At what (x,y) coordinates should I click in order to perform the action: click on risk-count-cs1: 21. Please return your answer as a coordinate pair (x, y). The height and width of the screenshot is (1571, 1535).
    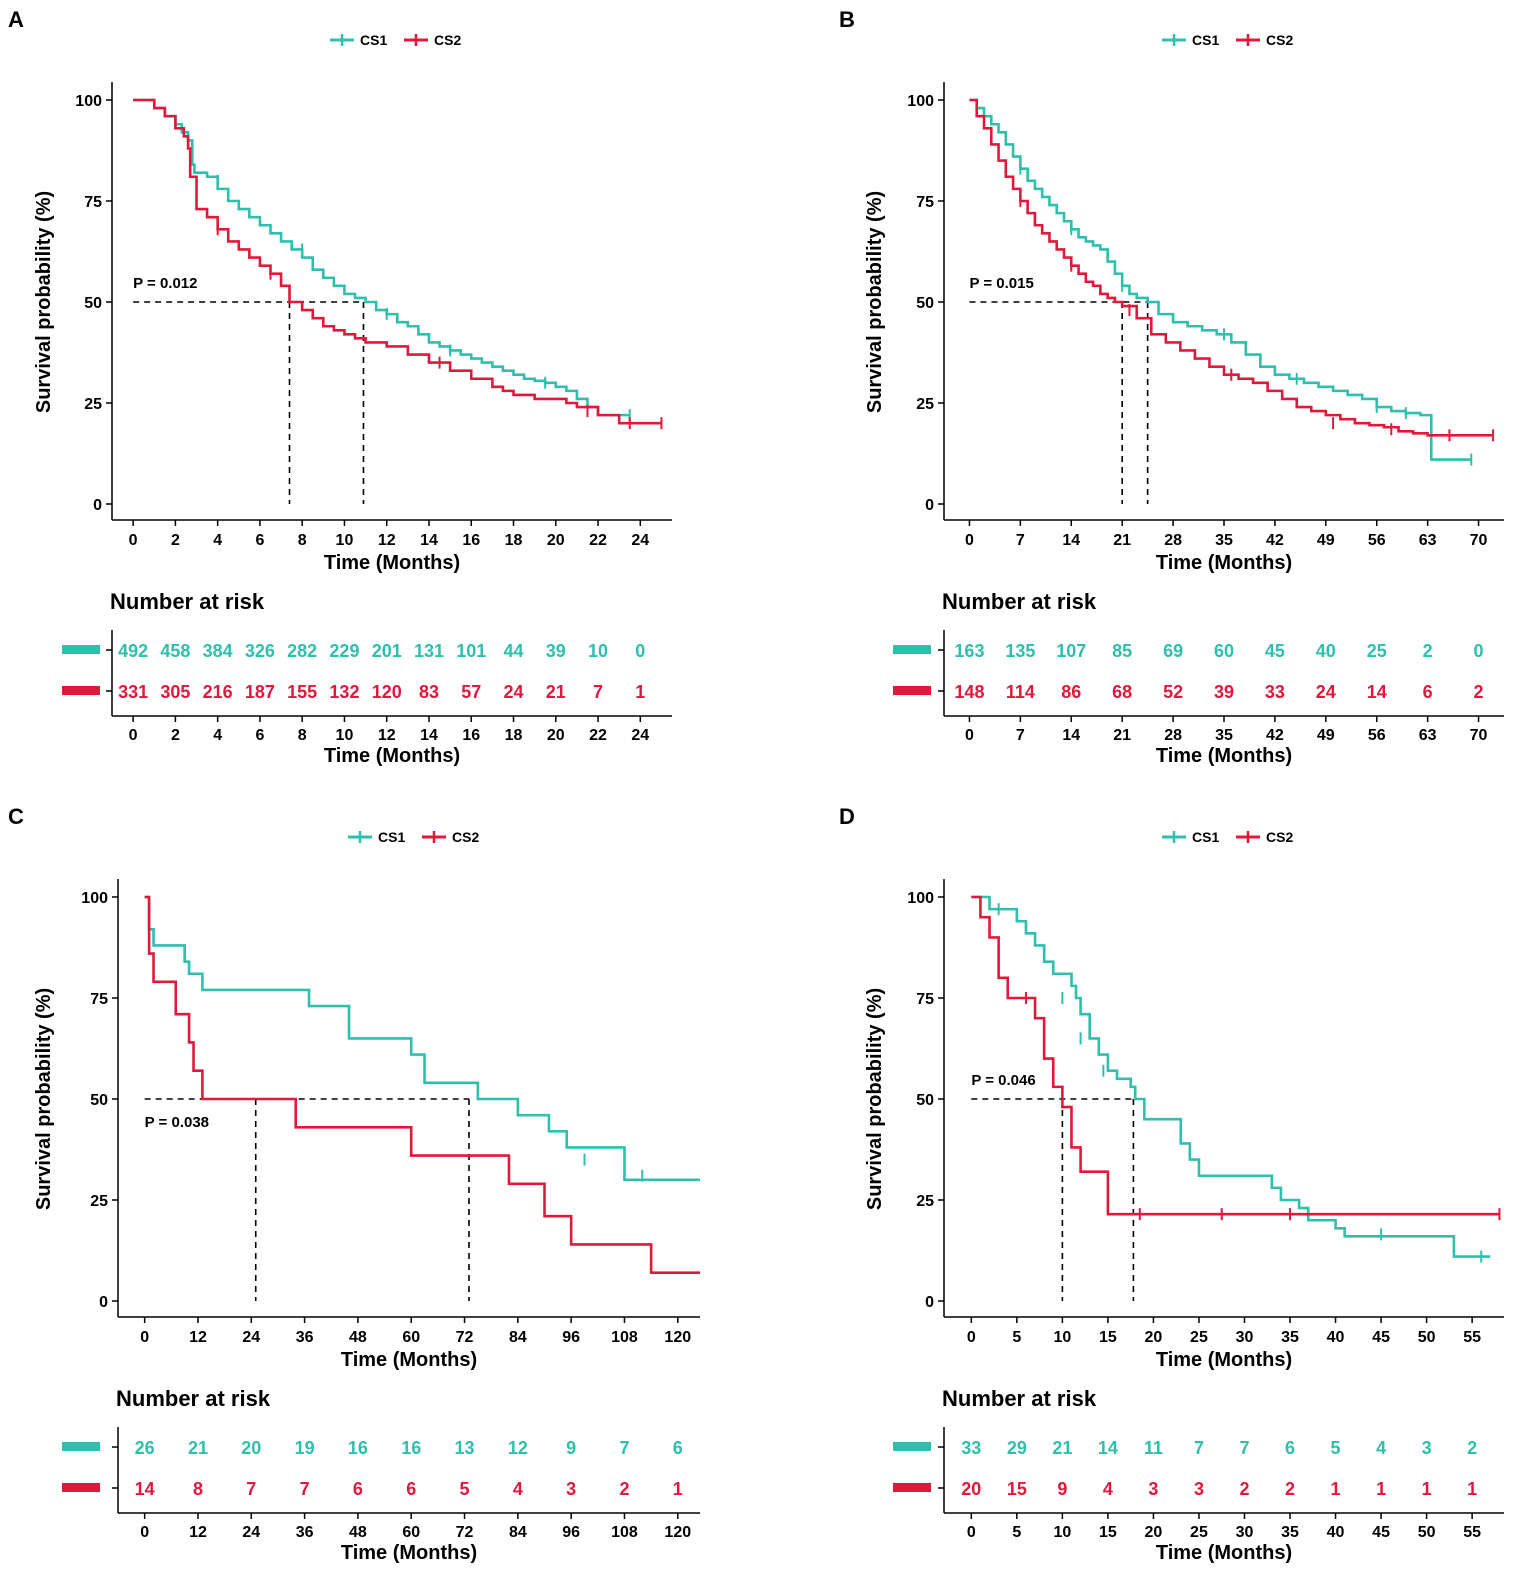
    Looking at the image, I should click on (1062, 1448).